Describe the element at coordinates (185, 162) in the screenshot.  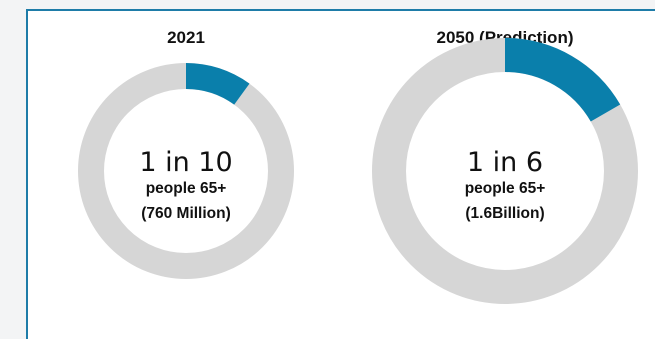
I see `ratio-label-2021: 1 in 10` at that location.